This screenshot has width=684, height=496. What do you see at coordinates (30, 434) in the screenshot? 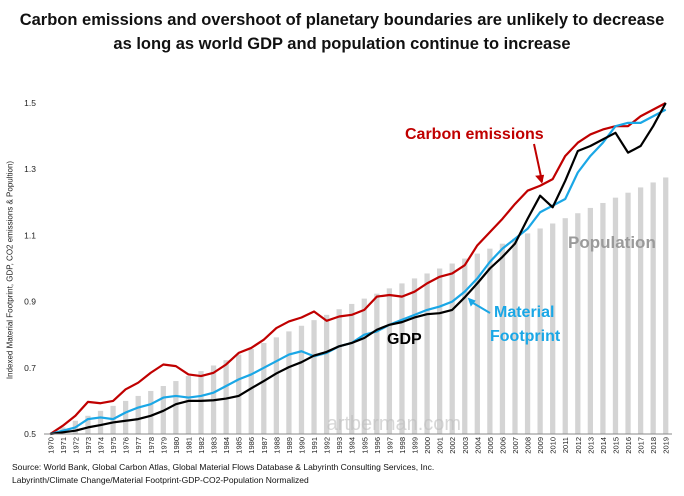
I see `y-tick-label: 0.5` at bounding box center [30, 434].